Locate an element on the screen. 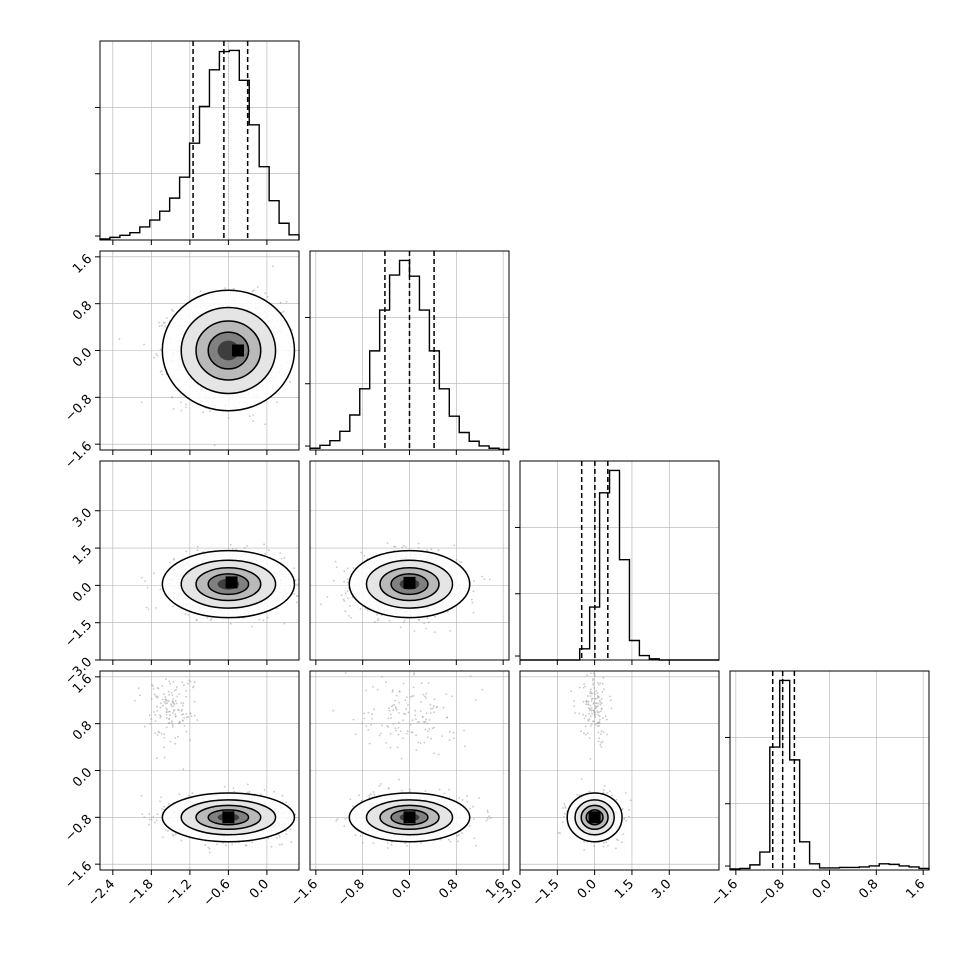  ytick-label-1-4: 1.6 is located at coordinates (82, 264).